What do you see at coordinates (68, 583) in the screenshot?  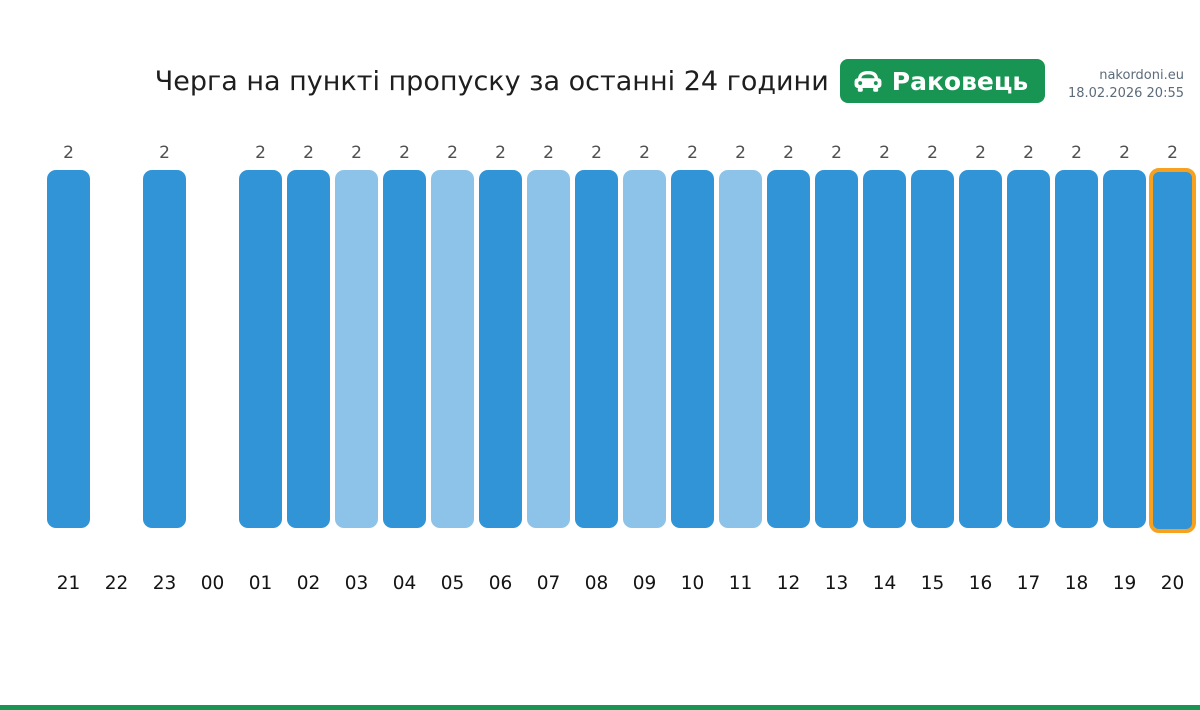 I see `hour-label-21: 21` at bounding box center [68, 583].